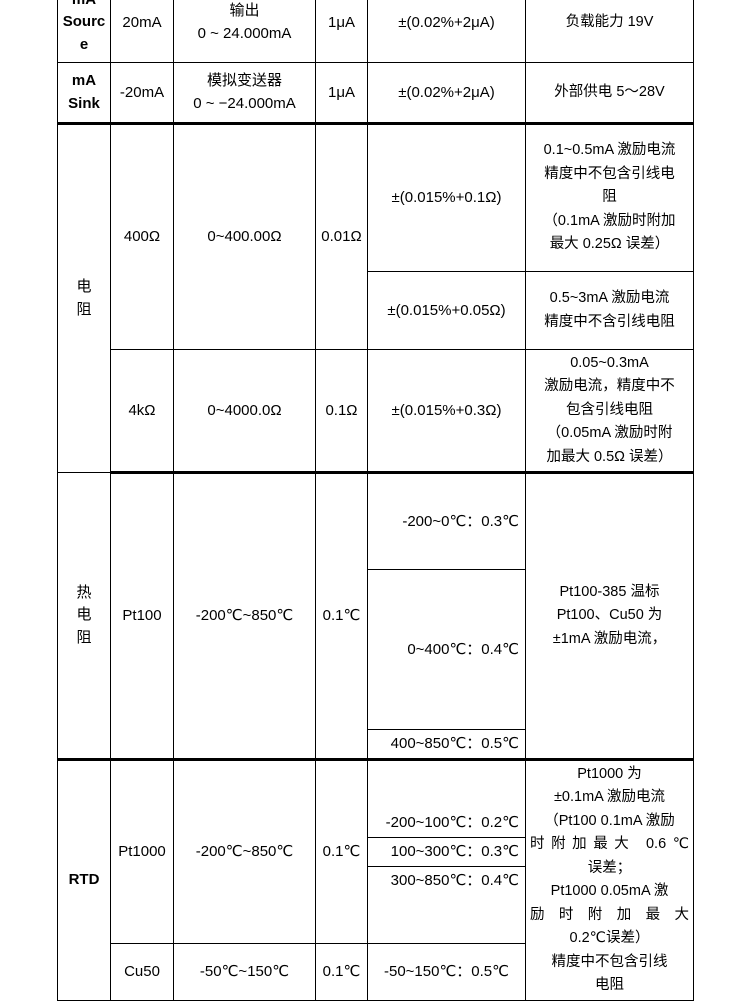 The image size is (750, 1001). What do you see at coordinates (609, 386) in the screenshot?
I see `note-line: 激励电流，精度中不` at bounding box center [609, 386].